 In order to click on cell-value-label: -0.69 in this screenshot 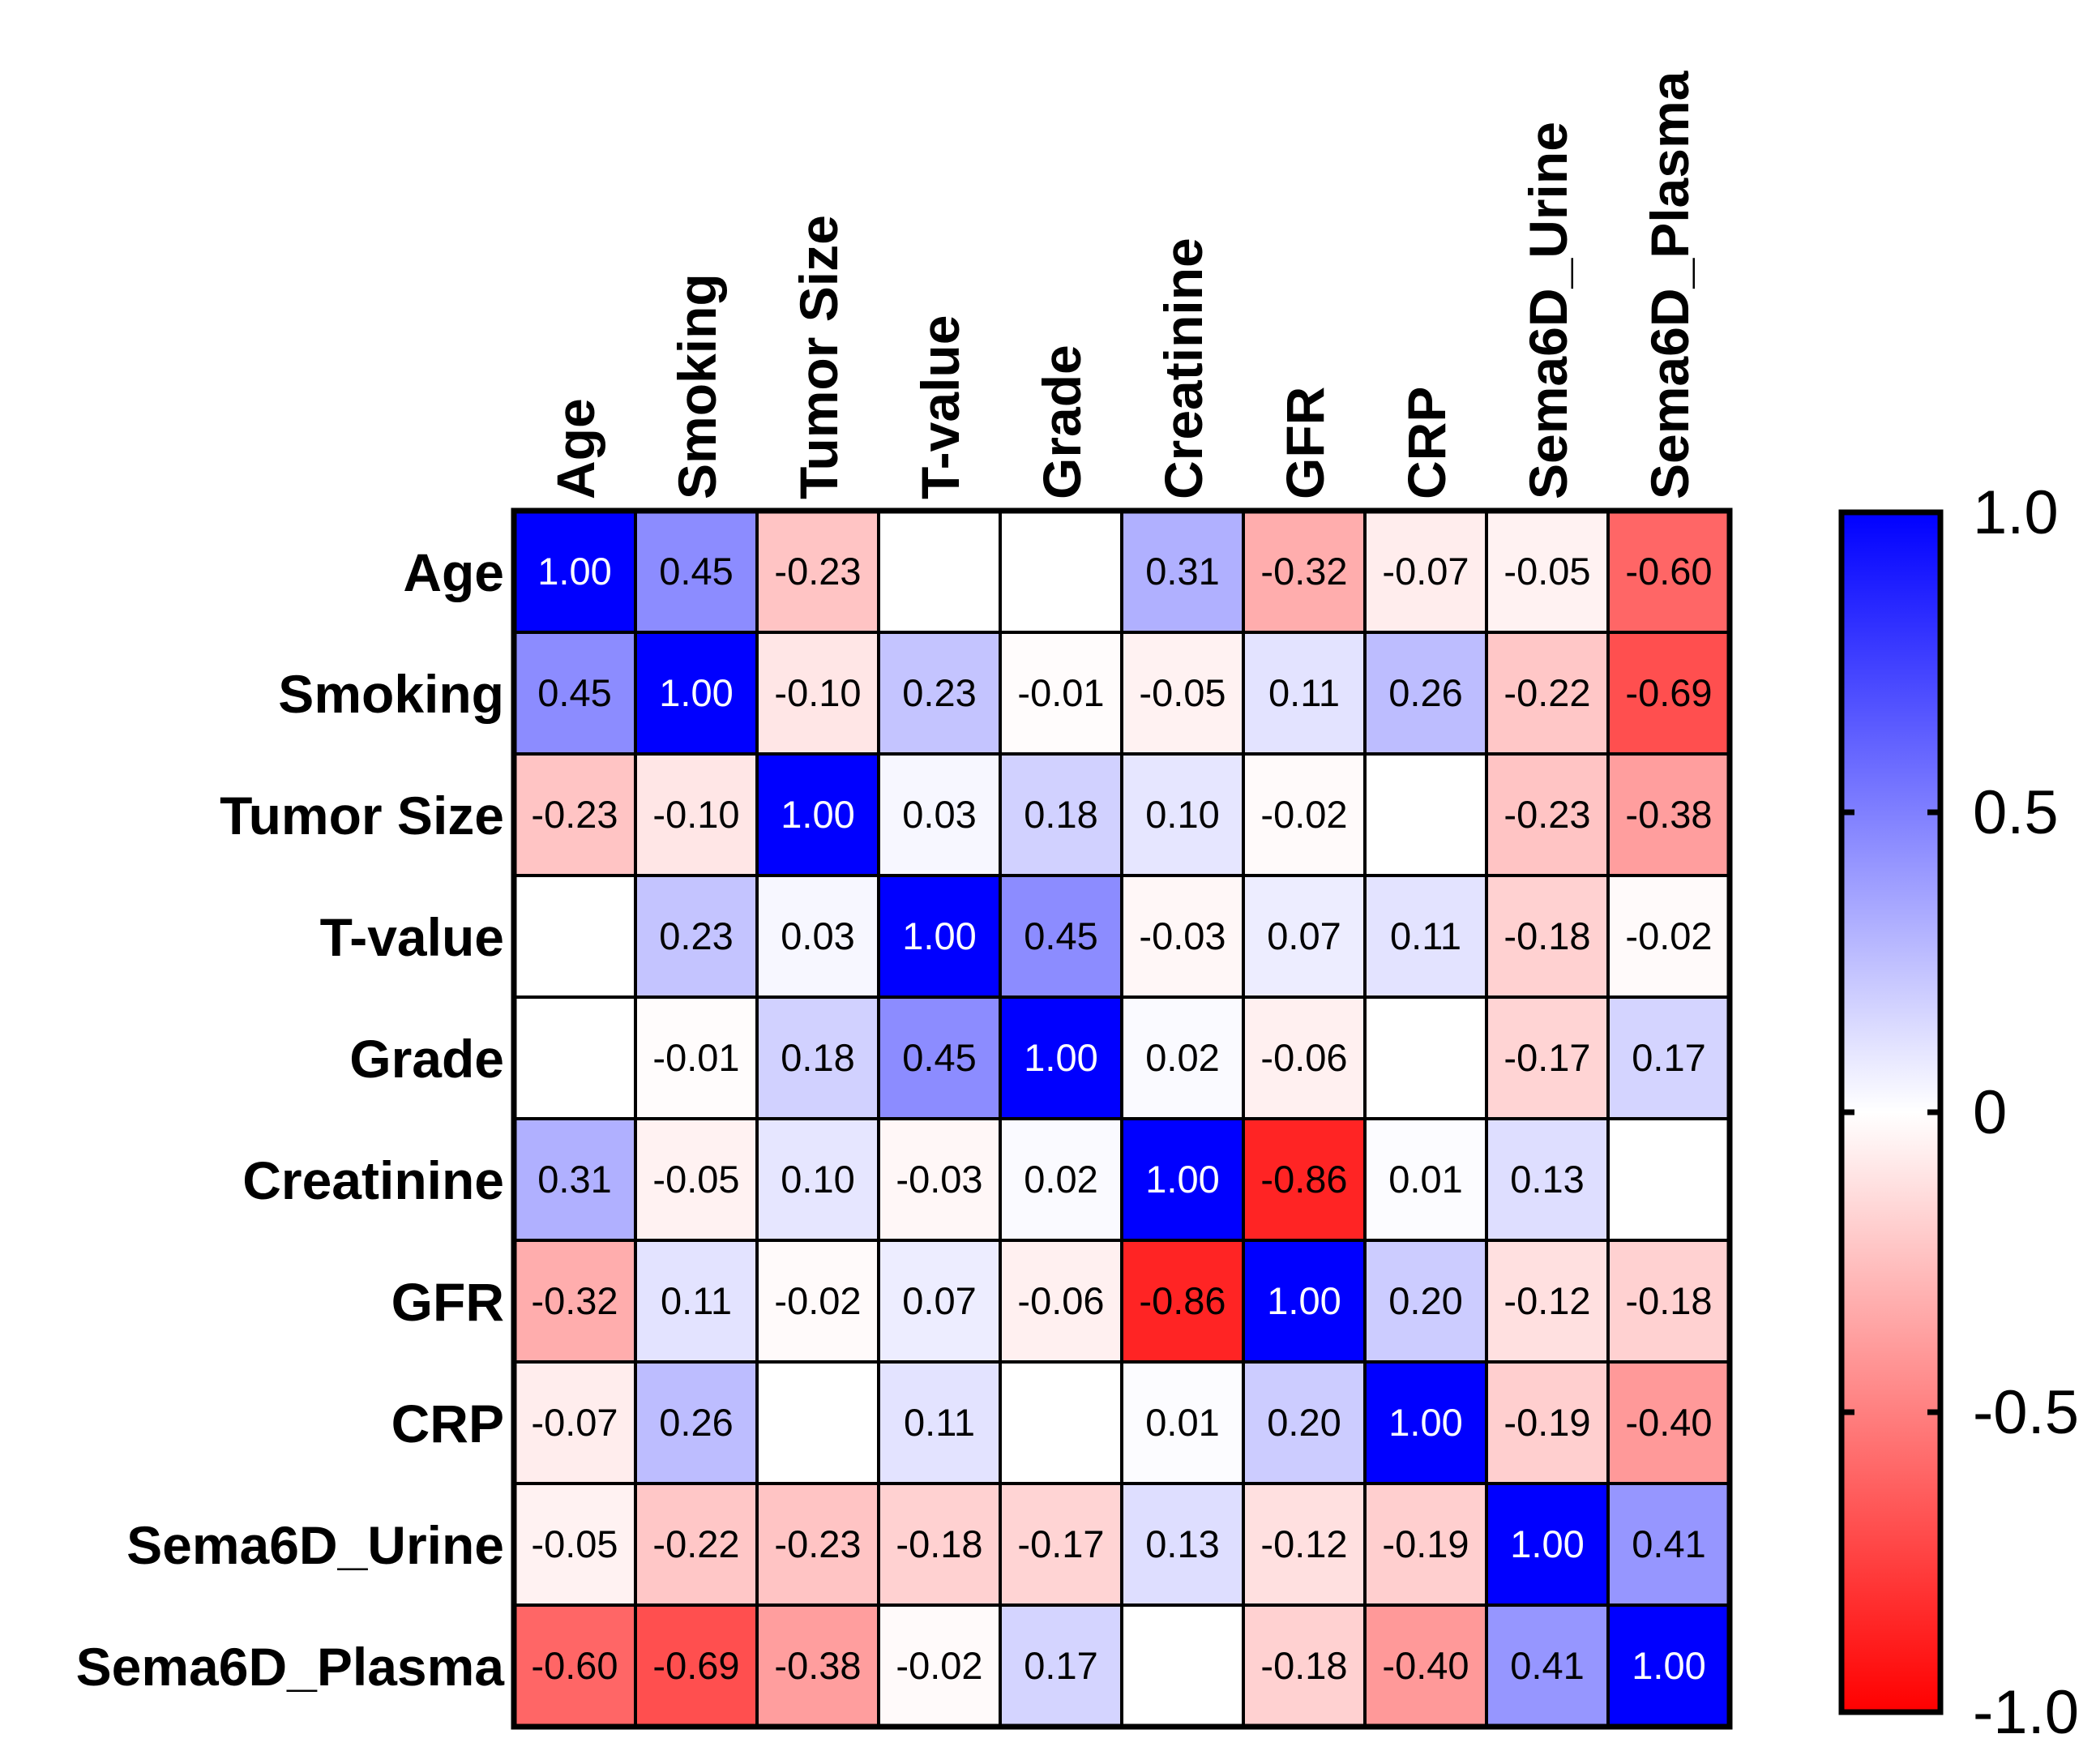, I will do `click(1669, 692)`.